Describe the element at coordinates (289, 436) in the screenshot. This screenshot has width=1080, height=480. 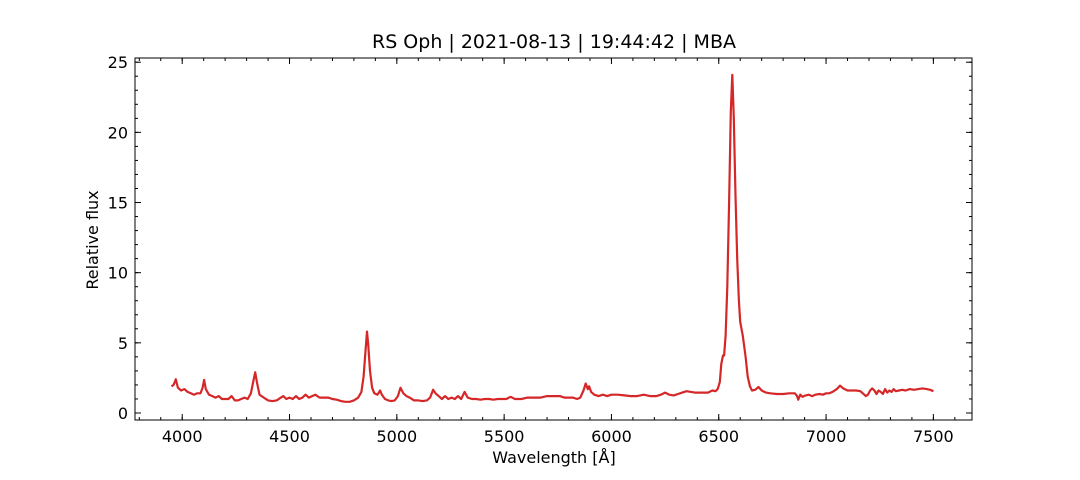
I see `x-tick-label: 4500` at that location.